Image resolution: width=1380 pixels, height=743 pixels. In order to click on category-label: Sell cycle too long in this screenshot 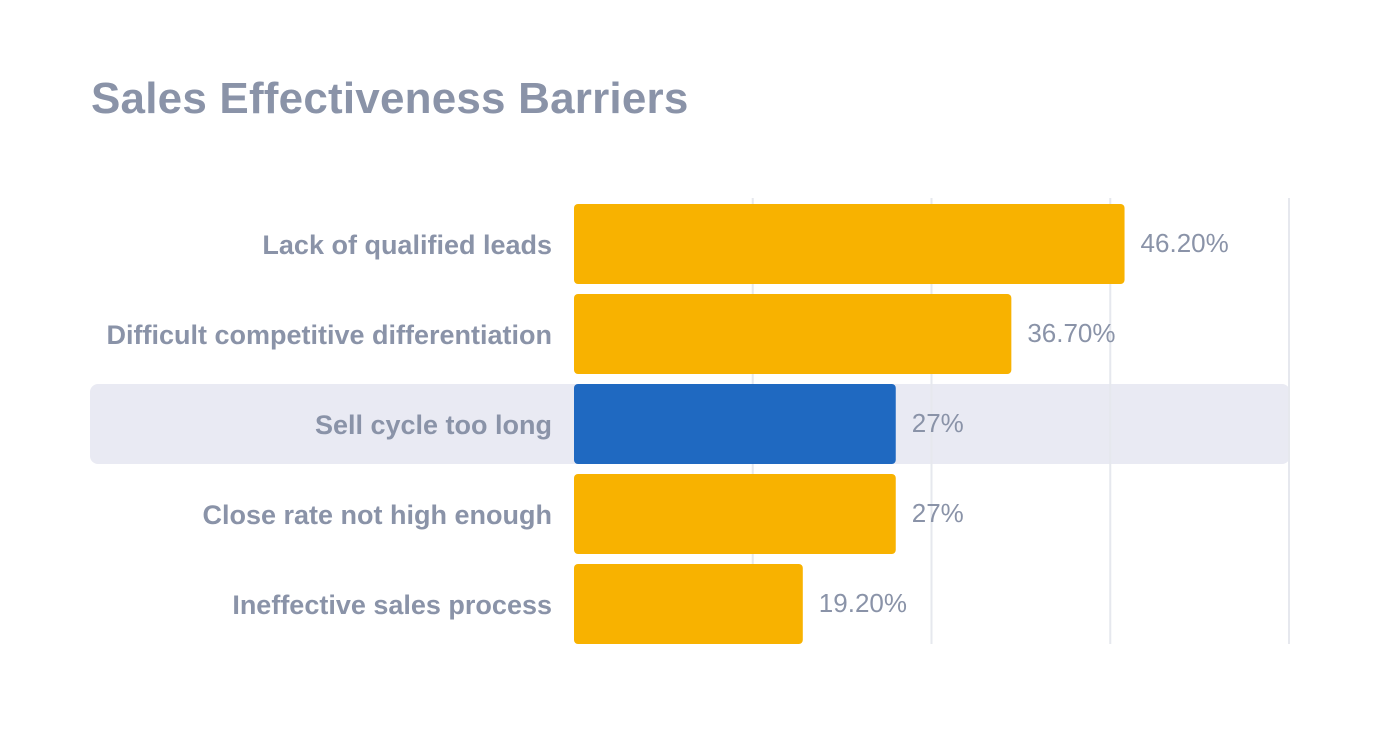, I will do `click(433, 425)`.